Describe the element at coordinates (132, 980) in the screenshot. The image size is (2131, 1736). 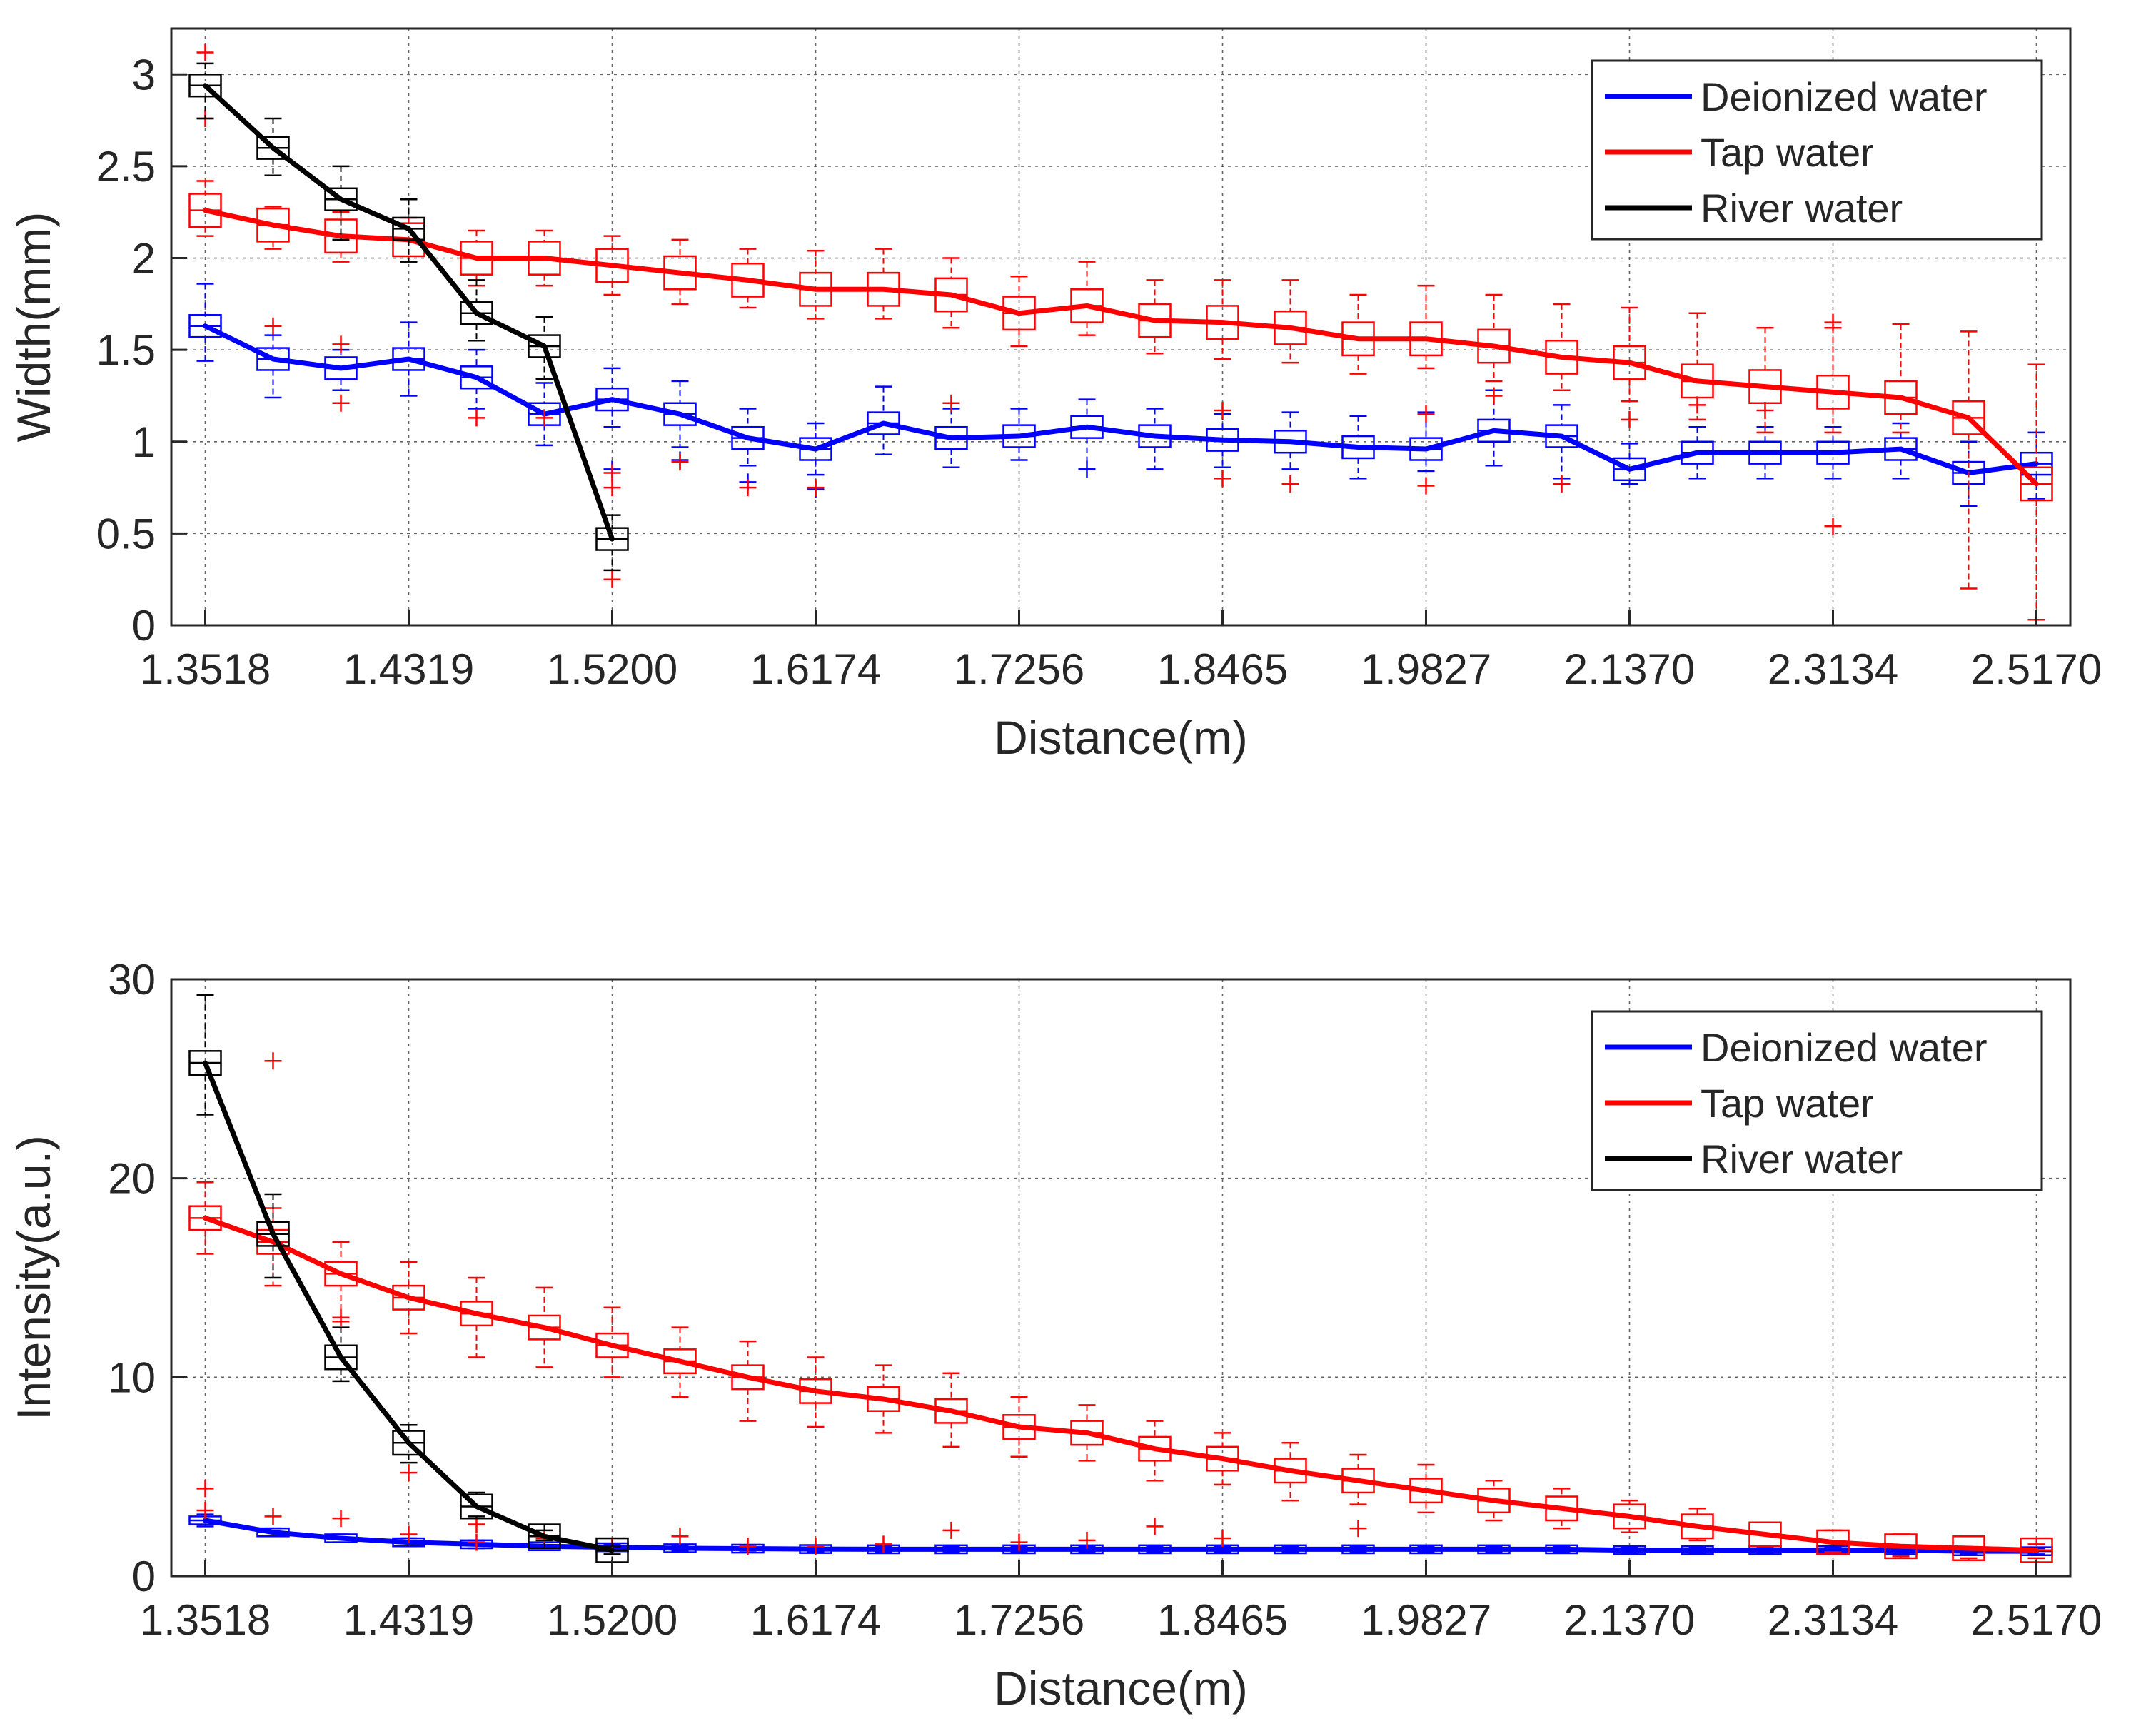
I see `y-tick-label: 30` at that location.